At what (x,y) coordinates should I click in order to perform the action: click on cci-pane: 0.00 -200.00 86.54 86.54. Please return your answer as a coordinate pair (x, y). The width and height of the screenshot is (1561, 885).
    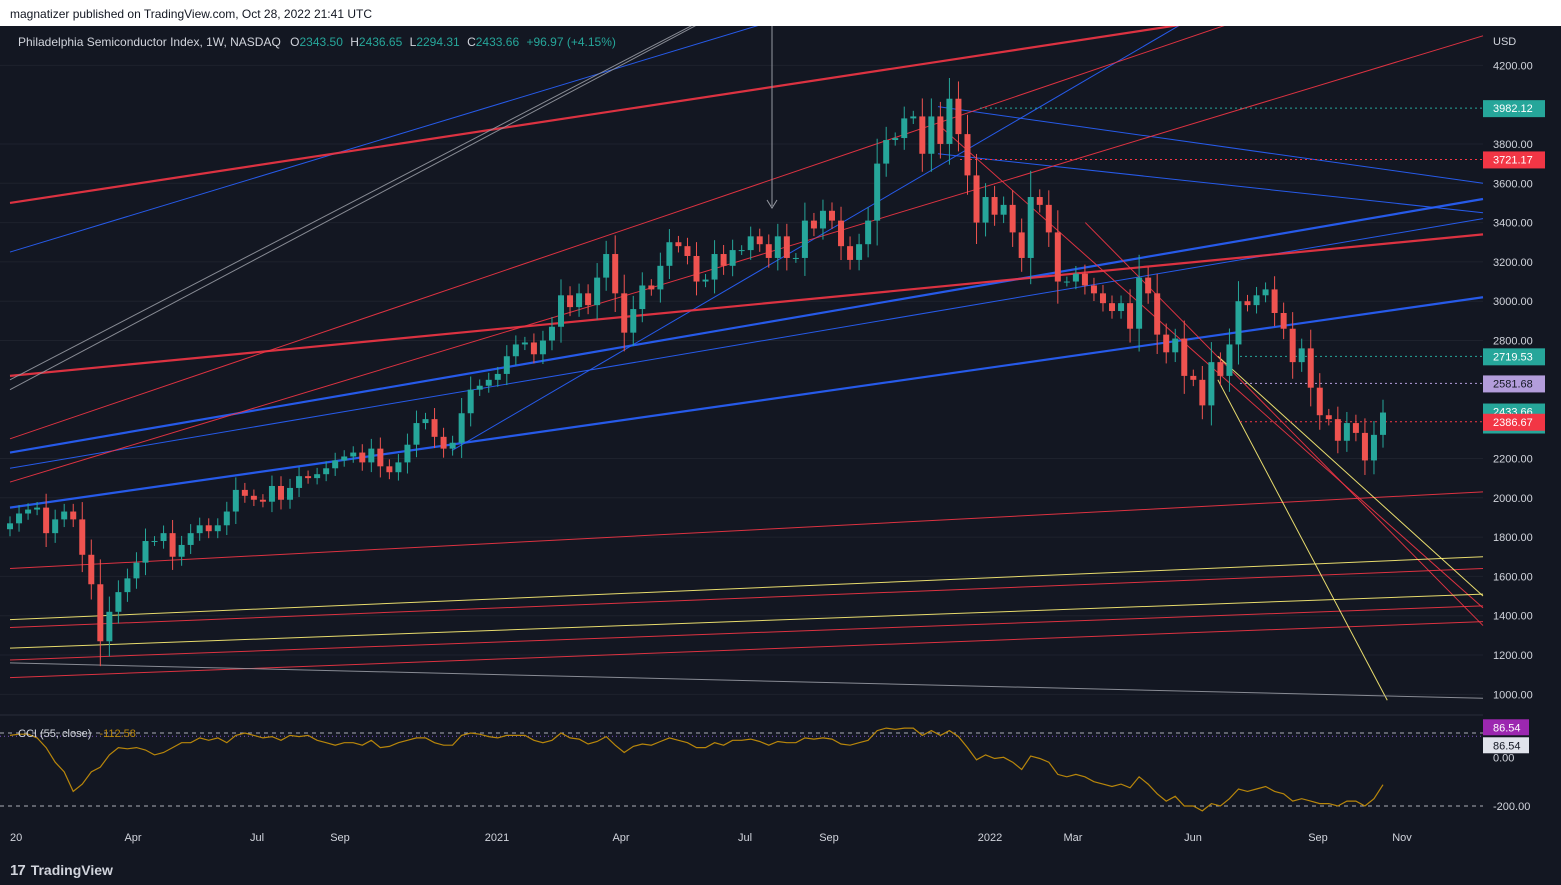
    Looking at the image, I should click on (765, 766).